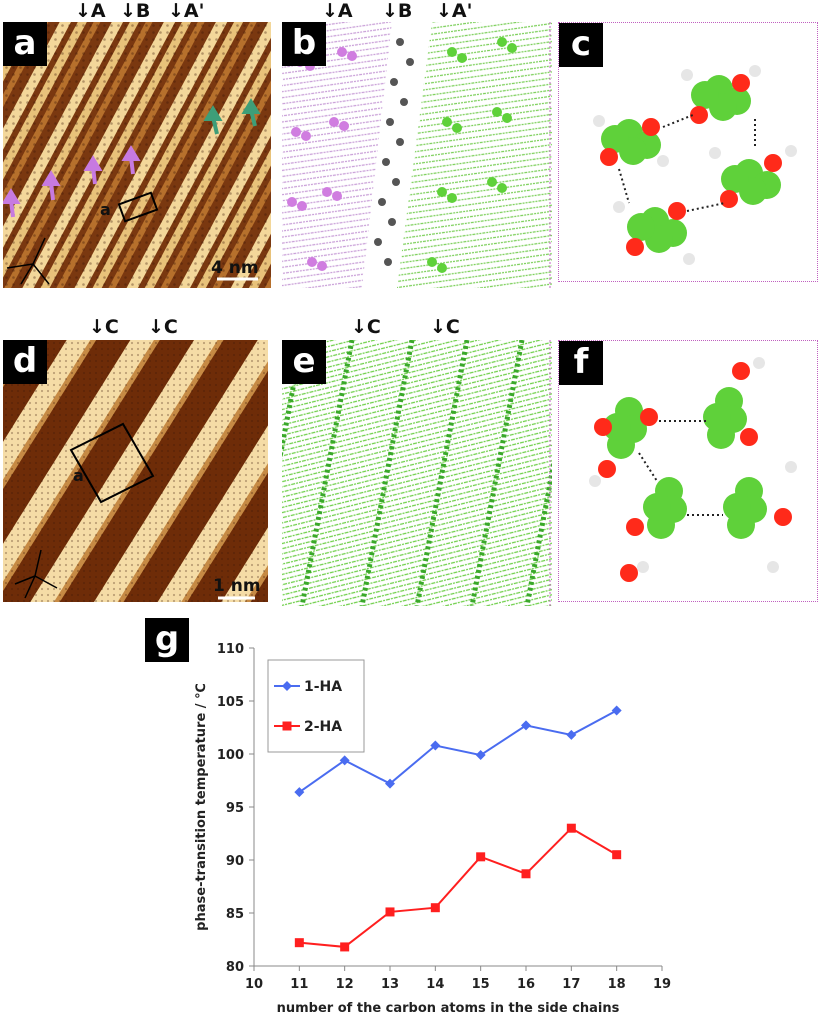  What do you see at coordinates (167, 640) in the screenshot?
I see `panel-label-g: g` at bounding box center [167, 640].